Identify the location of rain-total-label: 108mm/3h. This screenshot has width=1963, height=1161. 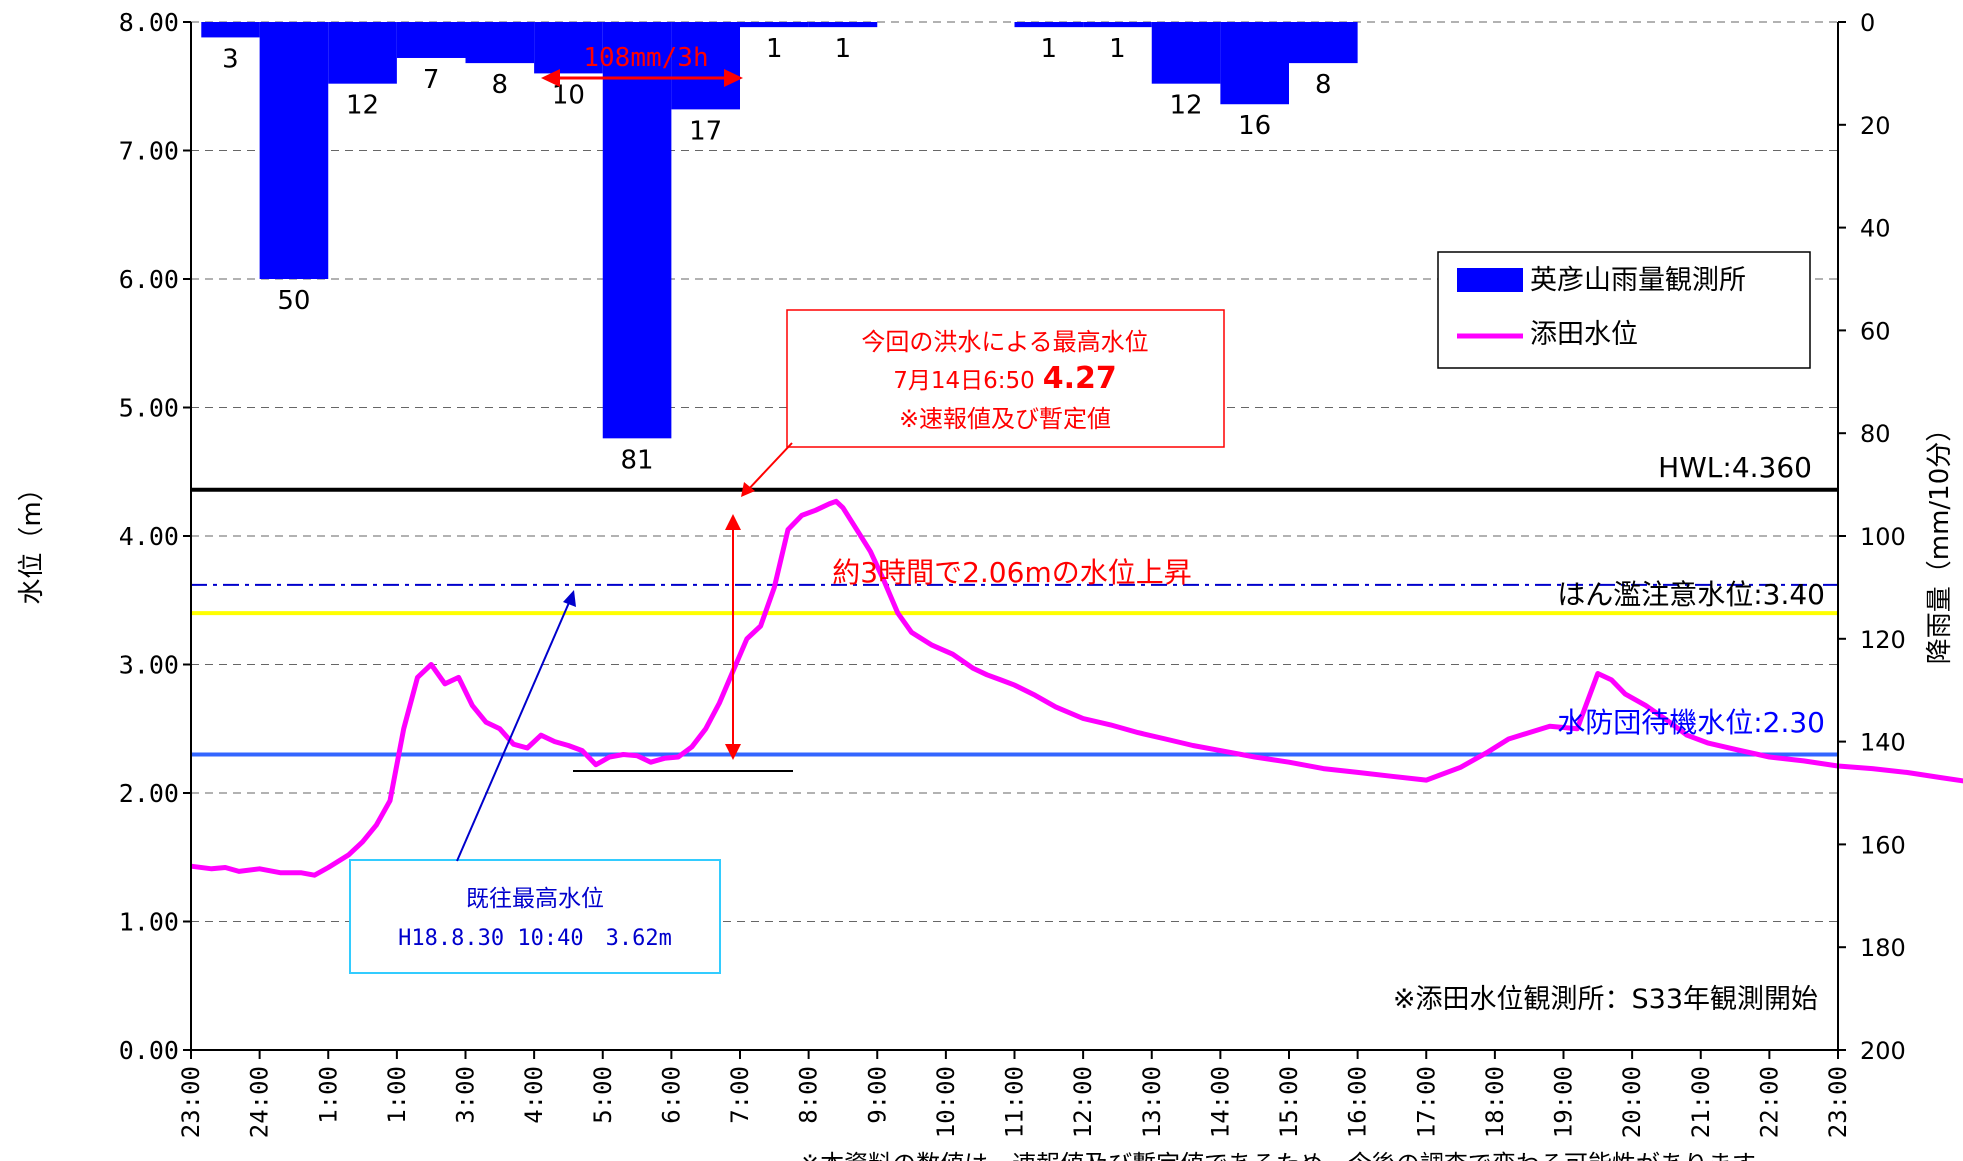
(645, 58).